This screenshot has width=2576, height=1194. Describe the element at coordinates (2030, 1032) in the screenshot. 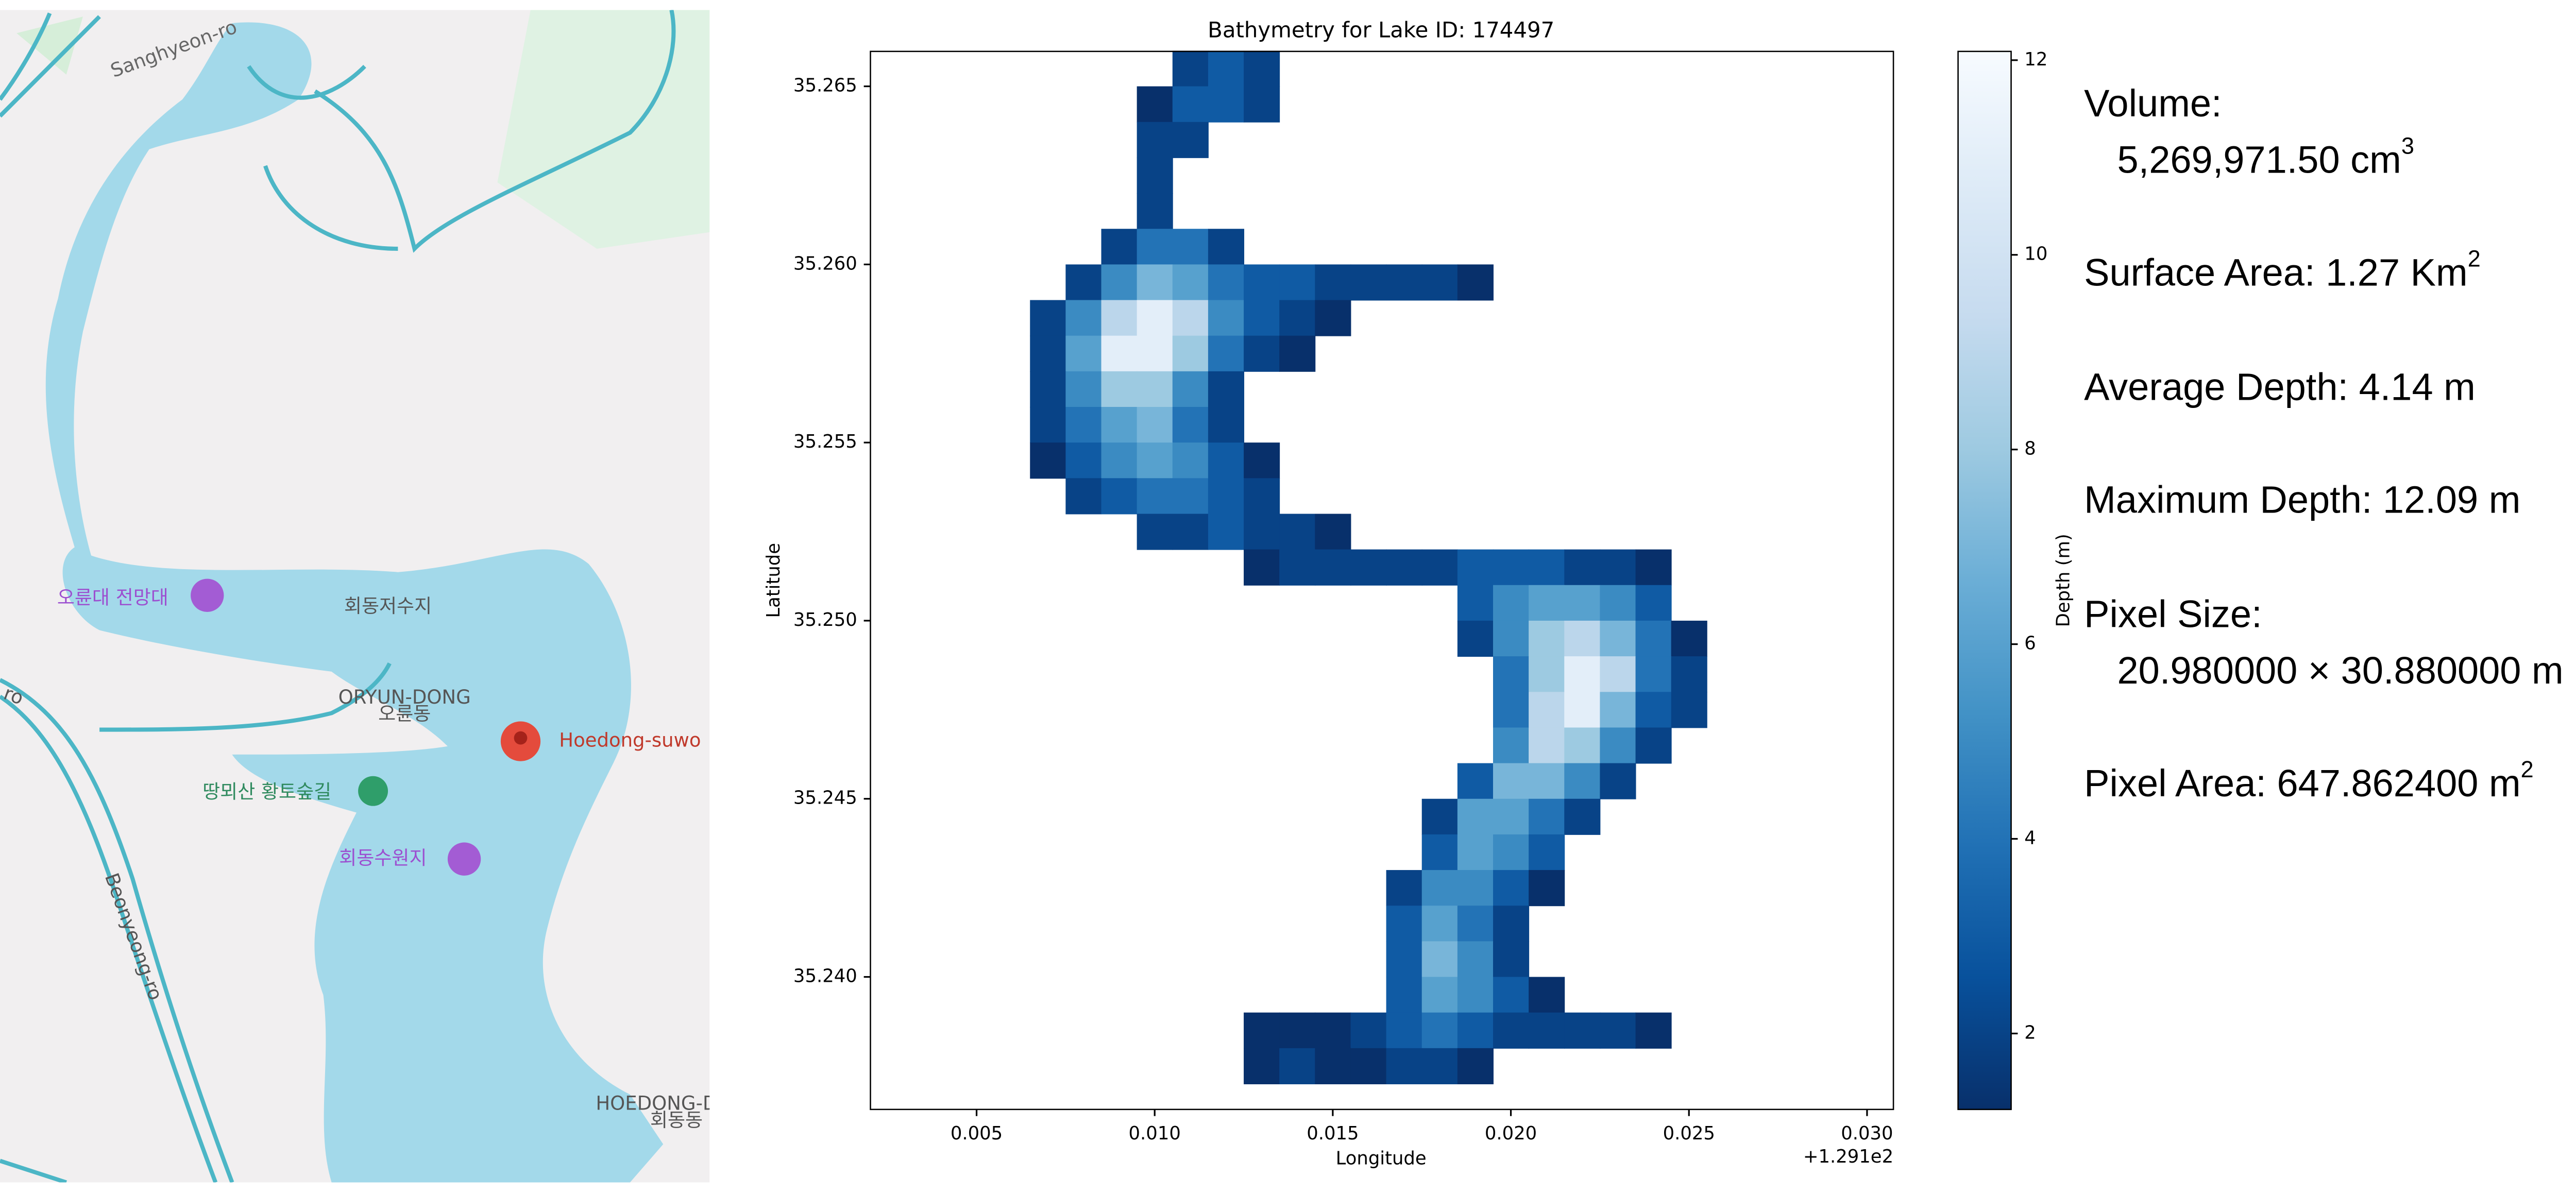

I see `colorbar-tick-label: 2` at that location.